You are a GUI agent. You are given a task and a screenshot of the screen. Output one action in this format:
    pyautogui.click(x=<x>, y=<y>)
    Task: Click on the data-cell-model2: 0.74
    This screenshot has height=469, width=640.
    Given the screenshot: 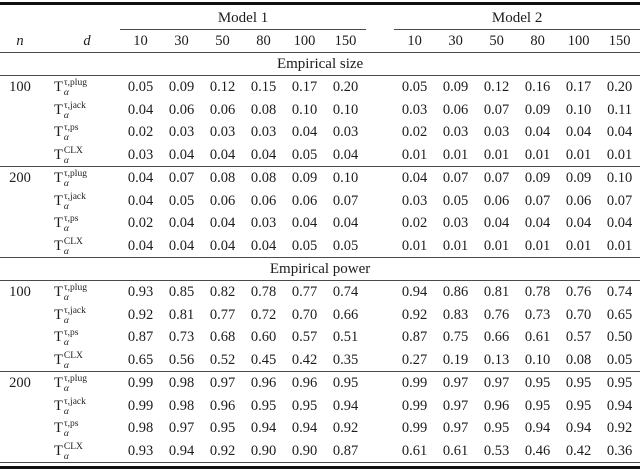 What is the action you would take?
    pyautogui.click(x=619, y=292)
    